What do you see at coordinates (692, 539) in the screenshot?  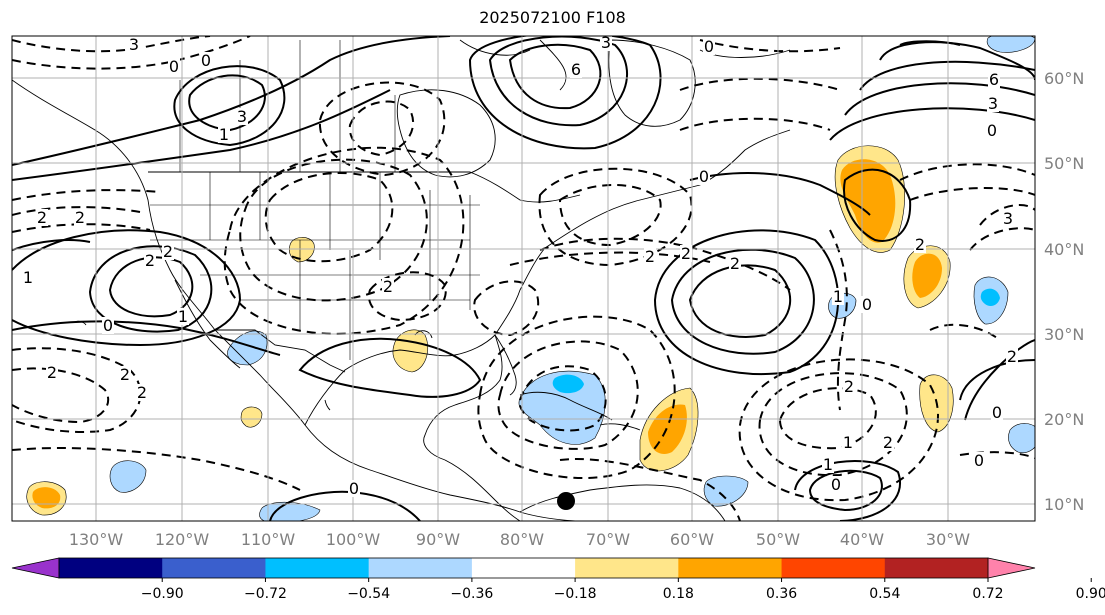 I see `longitude-label: 60°W` at bounding box center [692, 539].